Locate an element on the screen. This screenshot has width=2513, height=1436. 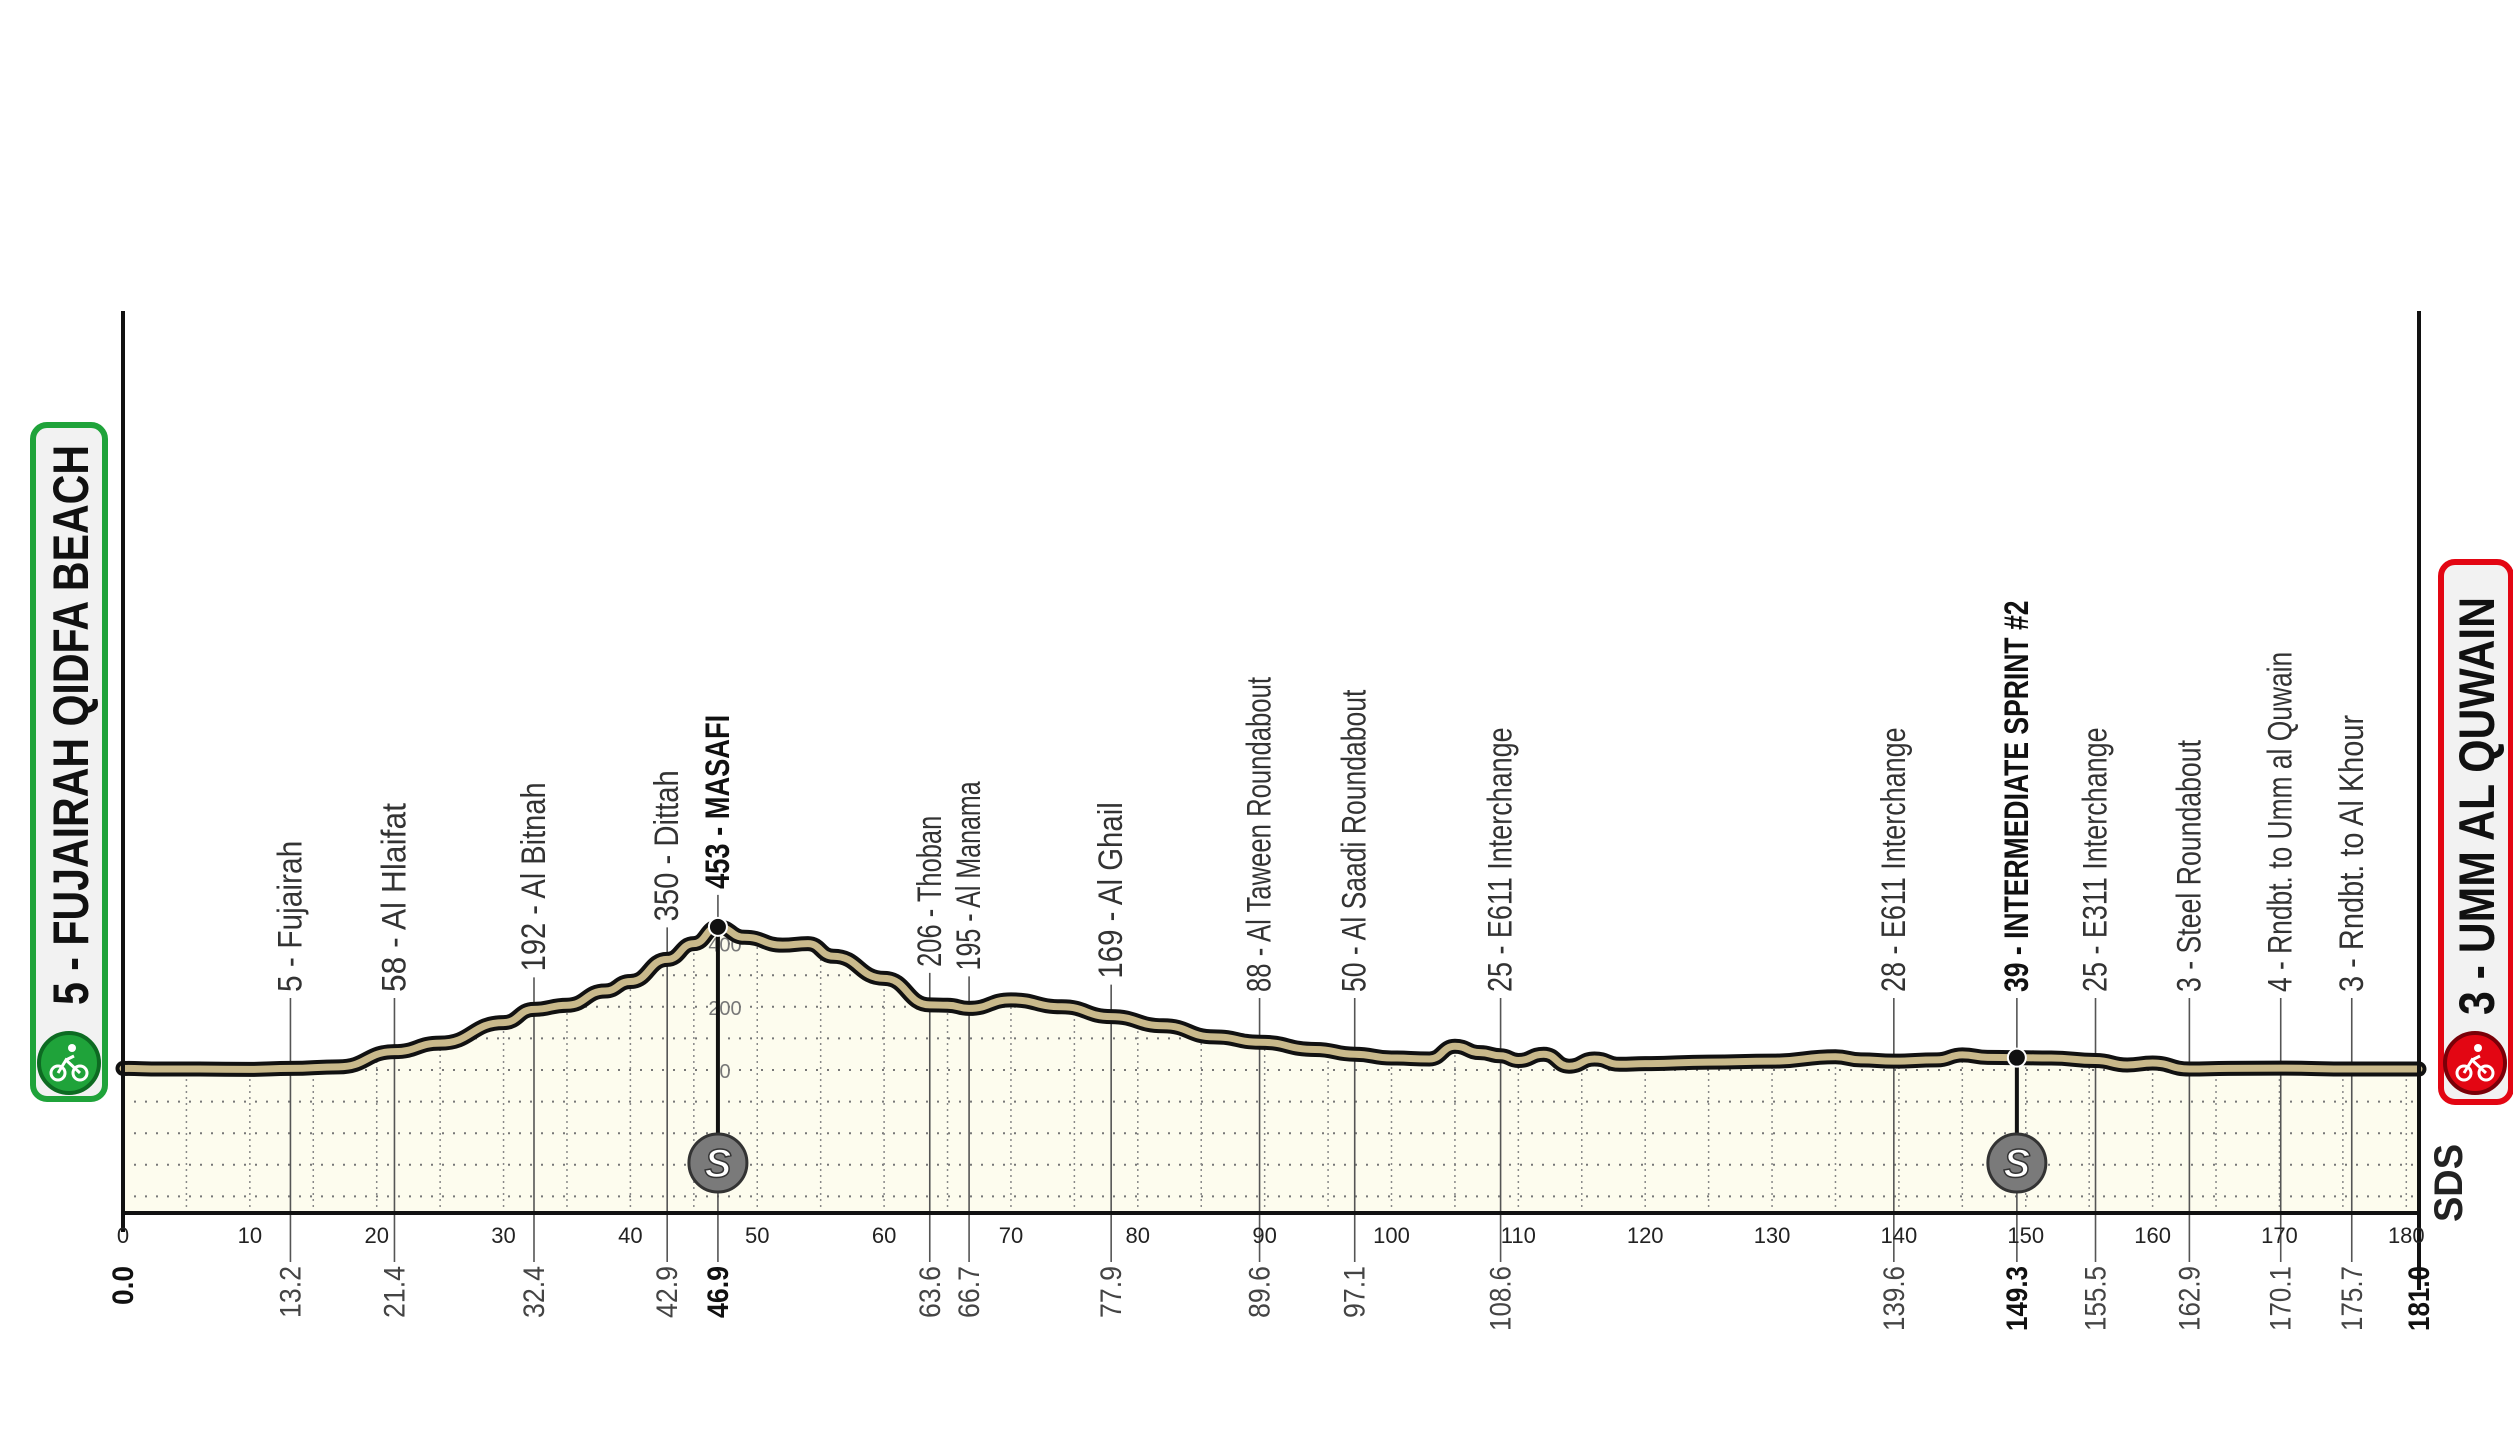
elevation-tick-label: 0 is located at coordinates (724, 1072).